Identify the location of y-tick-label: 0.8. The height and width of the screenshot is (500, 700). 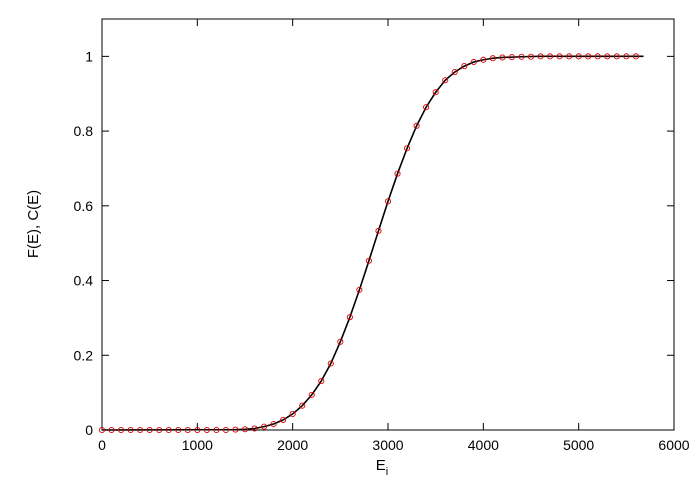
(84, 131).